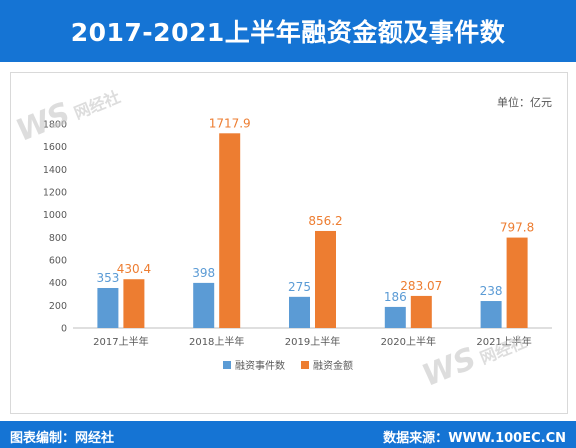  Describe the element at coordinates (203, 273) in the screenshot. I see `data-label: 398` at that location.